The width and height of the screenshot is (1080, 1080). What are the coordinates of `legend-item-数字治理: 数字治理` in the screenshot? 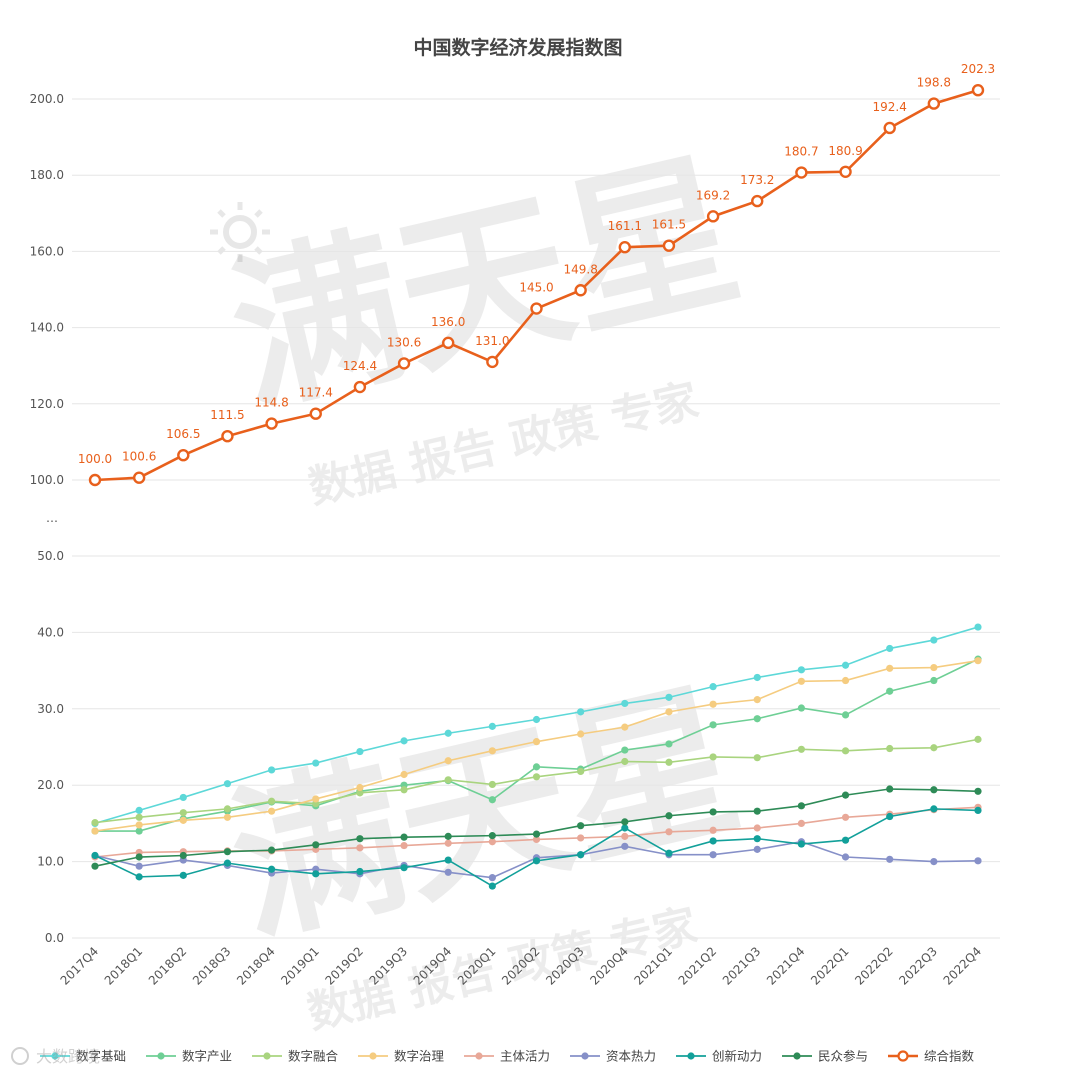 It's located at (401, 1056).